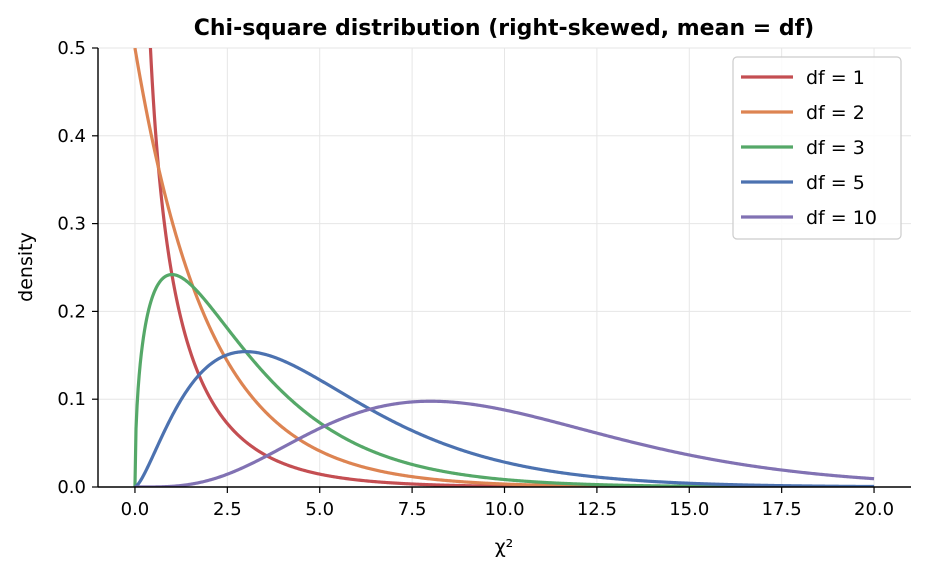 The height and width of the screenshot is (571, 926). I want to click on x-tick-label: 7.5, so click(412, 509).